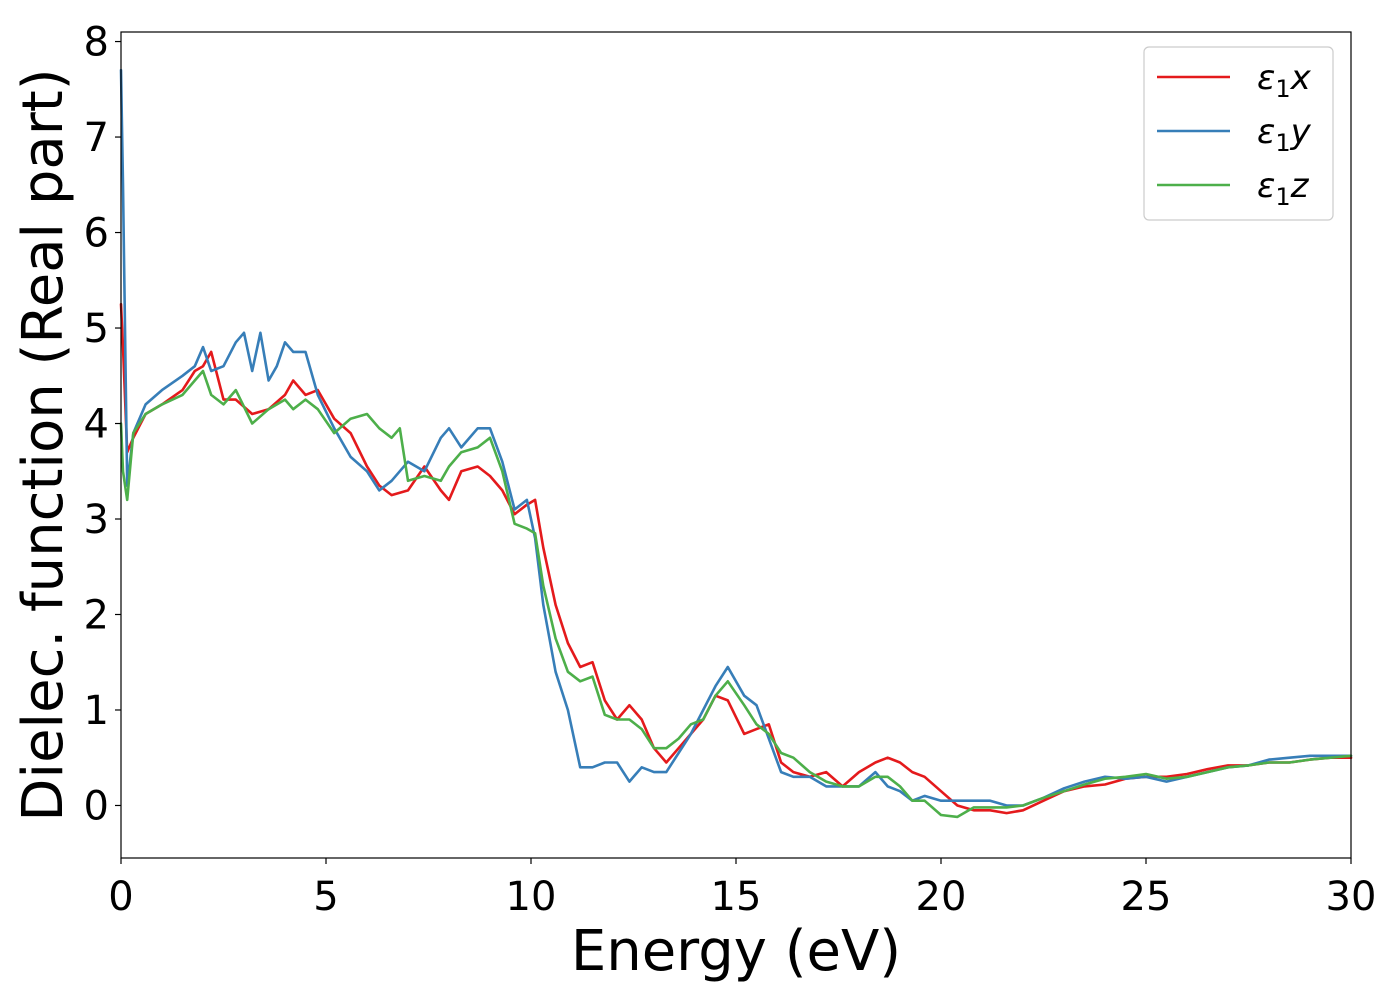 The width and height of the screenshot is (1400, 1000). Describe the element at coordinates (941, 897) in the screenshot. I see `x-tick-label: 20` at that location.